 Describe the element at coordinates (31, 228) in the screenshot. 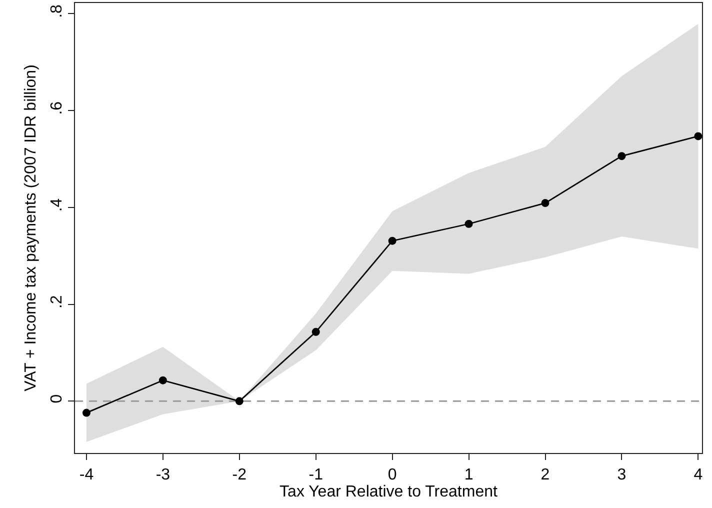

I see `y-axis-title: VAT + Income tax payments (2007 IDR billion)` at that location.